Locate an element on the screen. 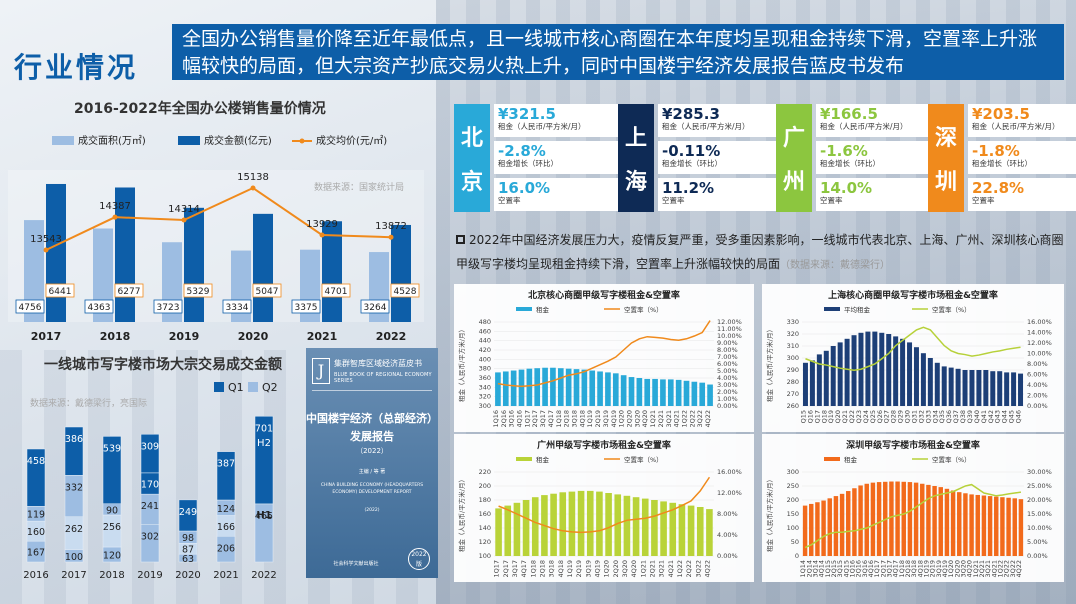 Image resolution: width=1076 pixels, height=604 pixels. y-tick-label: 320 is located at coordinates (793, 334).